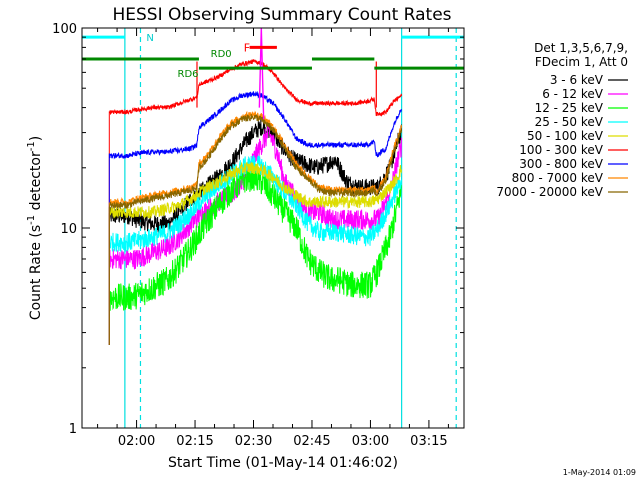 This screenshot has width=640, height=480. I want to click on legend-entry: 3 - 6 keV, so click(577, 80).